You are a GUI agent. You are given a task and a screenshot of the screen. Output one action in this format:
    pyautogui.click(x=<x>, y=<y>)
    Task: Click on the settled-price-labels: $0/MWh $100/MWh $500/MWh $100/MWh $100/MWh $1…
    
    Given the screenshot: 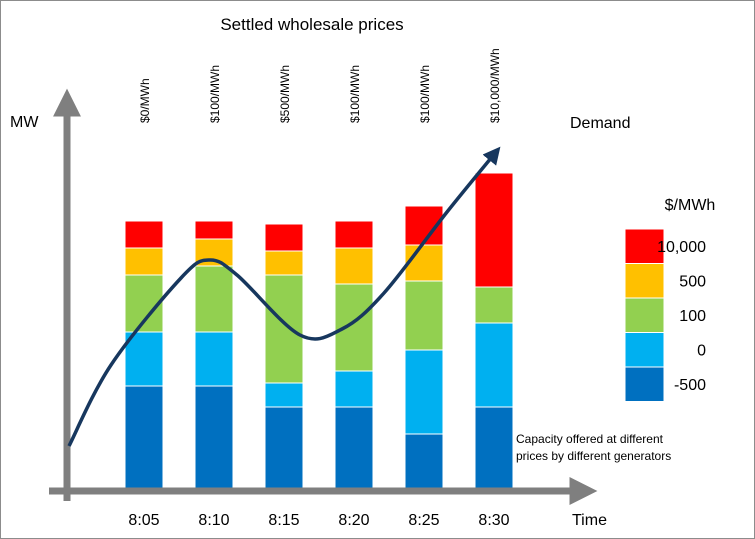 What is the action you would take?
    pyautogui.click(x=320, y=85)
    